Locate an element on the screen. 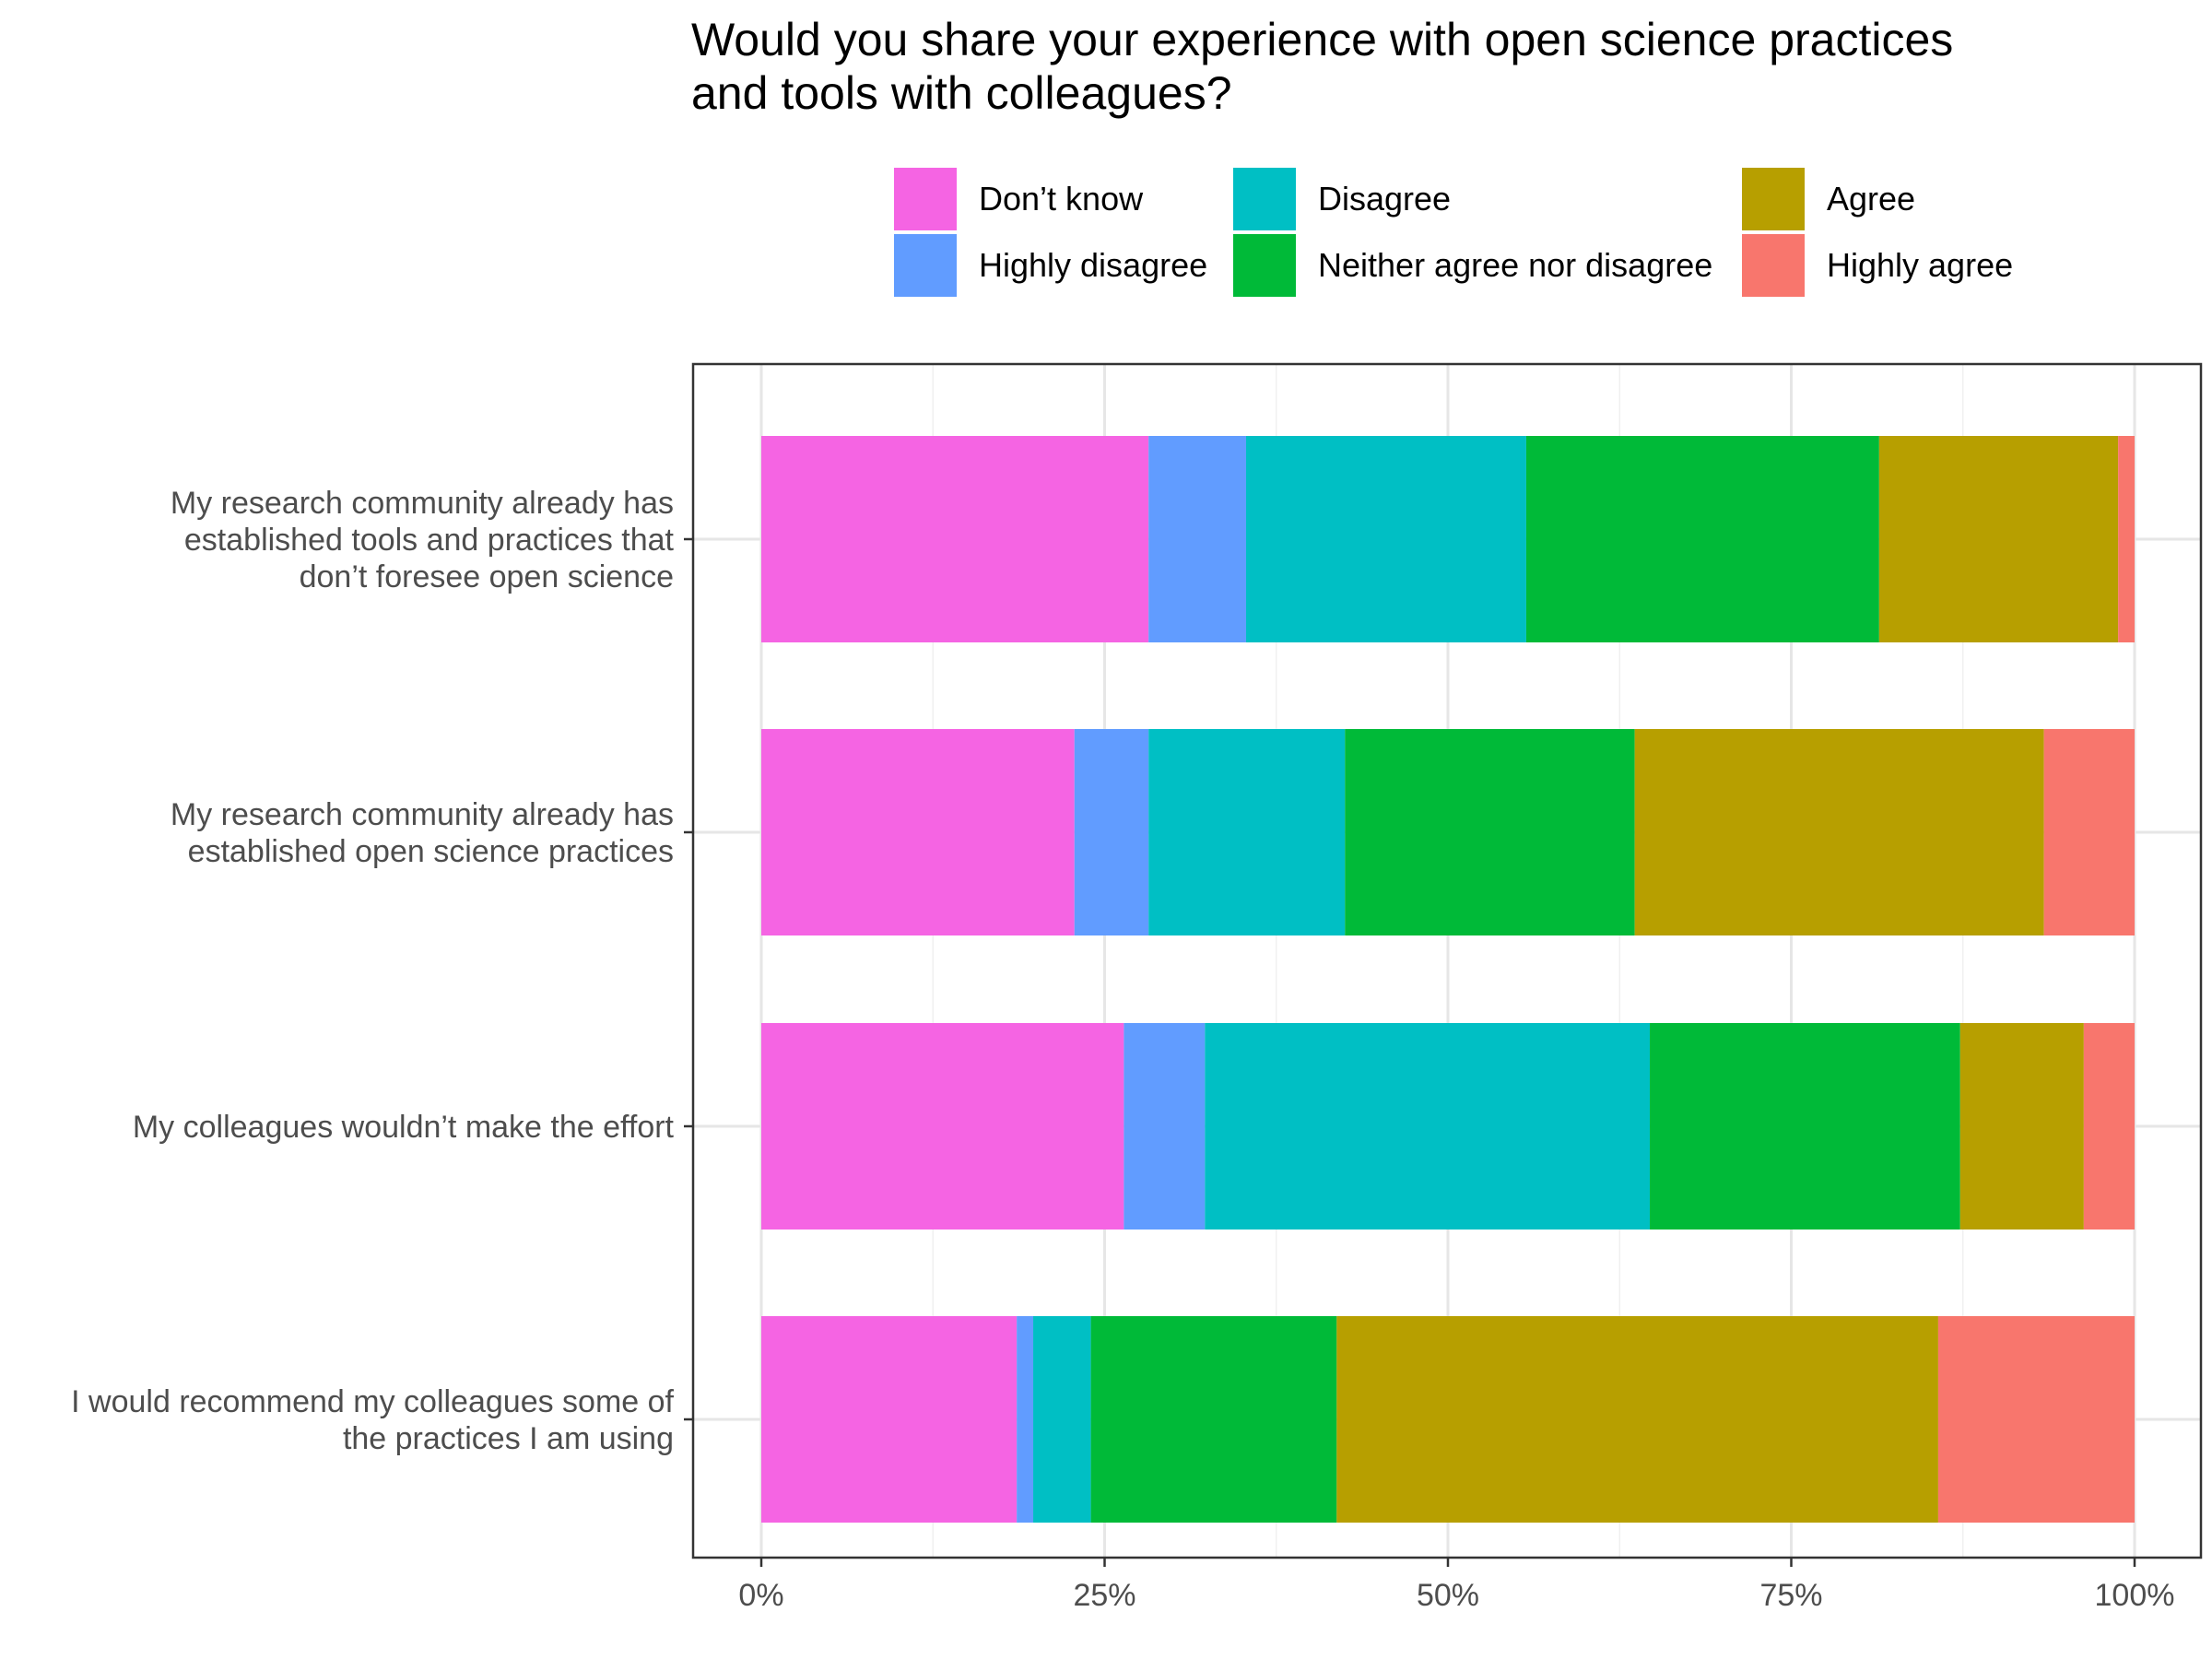 This screenshot has height=1659, width=2212. x-tick-label: 25% is located at coordinates (1104, 1595).